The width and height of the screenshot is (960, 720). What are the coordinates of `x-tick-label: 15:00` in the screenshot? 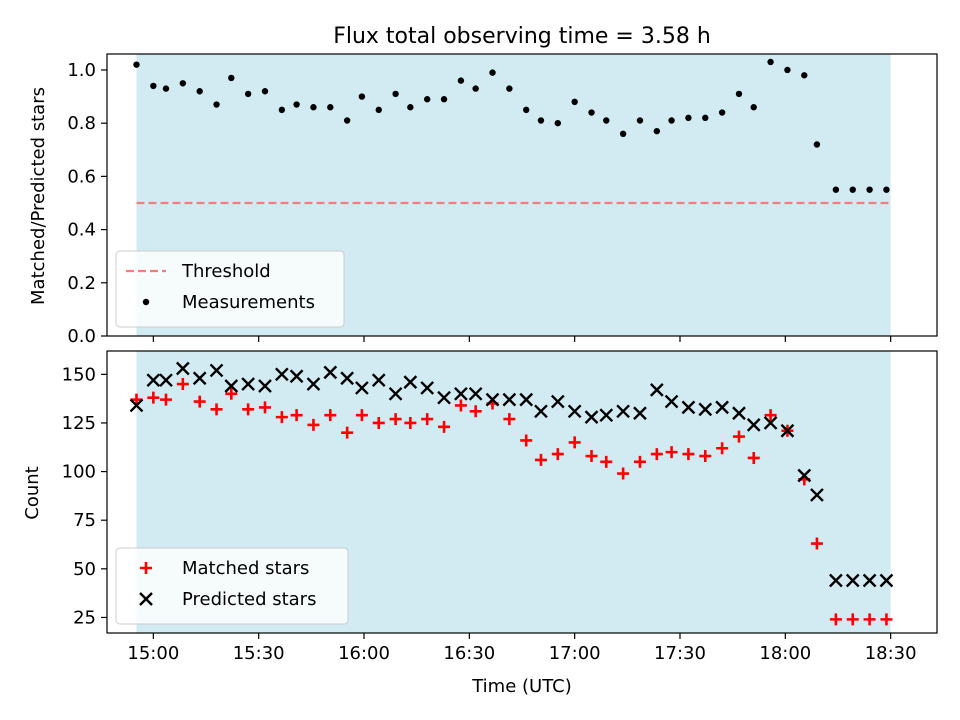 It's located at (153, 653).